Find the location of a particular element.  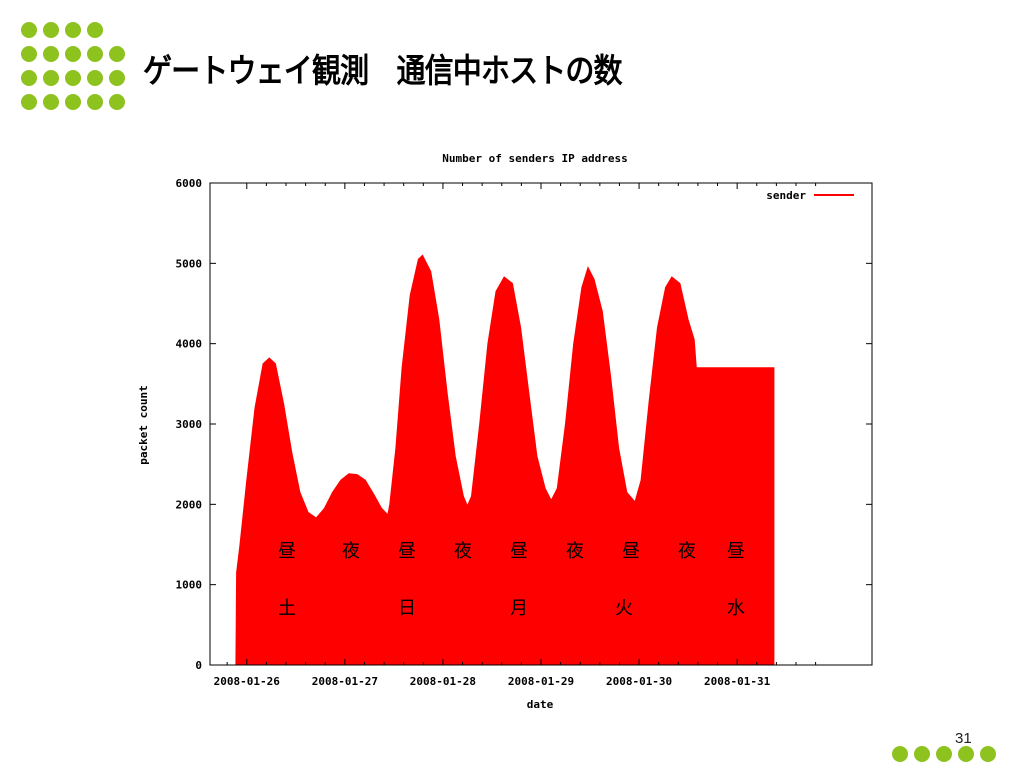

x-tick-label: 2008-01-26 is located at coordinates (247, 681).